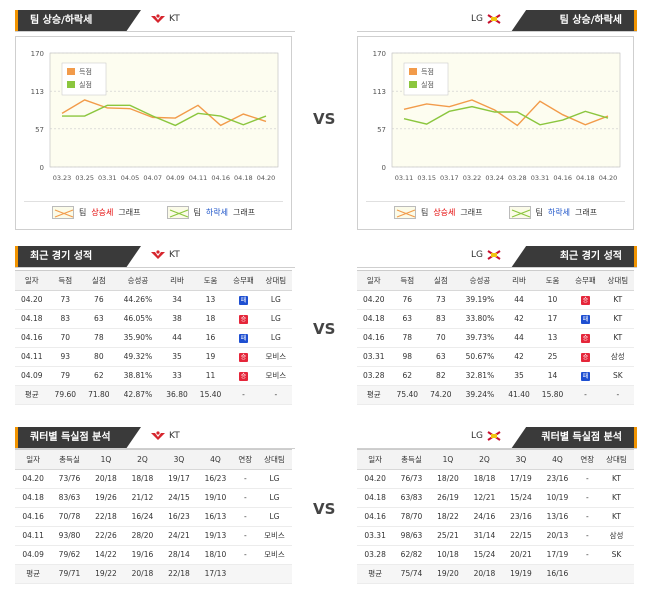 This screenshot has width=650, height=596. I want to click on loss-badge: 패, so click(243, 338).